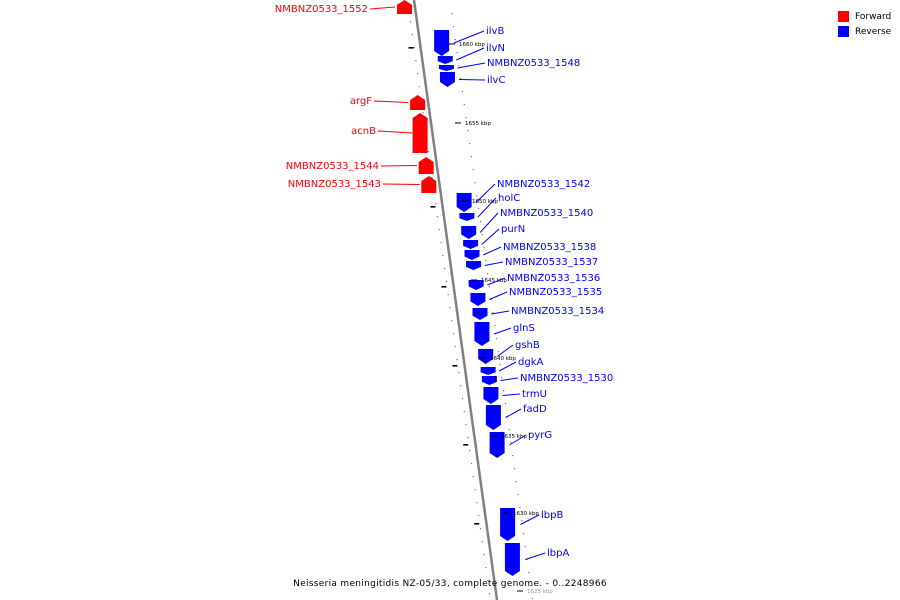 Image resolution: width=900 pixels, height=600 pixels. What do you see at coordinates (551, 262) in the screenshot?
I see `gene-label: NMBNZ0533_1537` at bounding box center [551, 262].